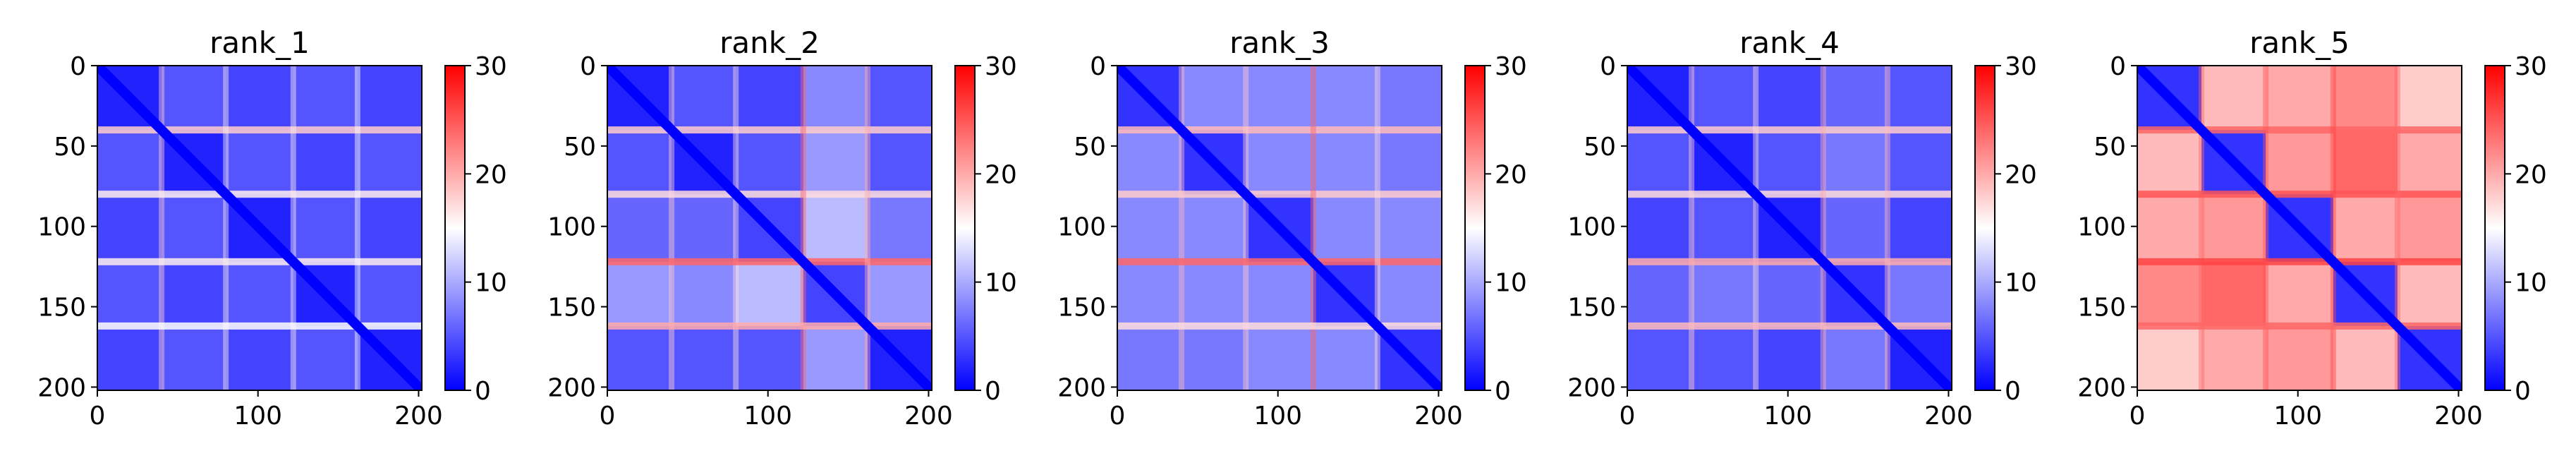  What do you see at coordinates (61, 308) in the screenshot?
I see `y-tick-label: 150` at bounding box center [61, 308].